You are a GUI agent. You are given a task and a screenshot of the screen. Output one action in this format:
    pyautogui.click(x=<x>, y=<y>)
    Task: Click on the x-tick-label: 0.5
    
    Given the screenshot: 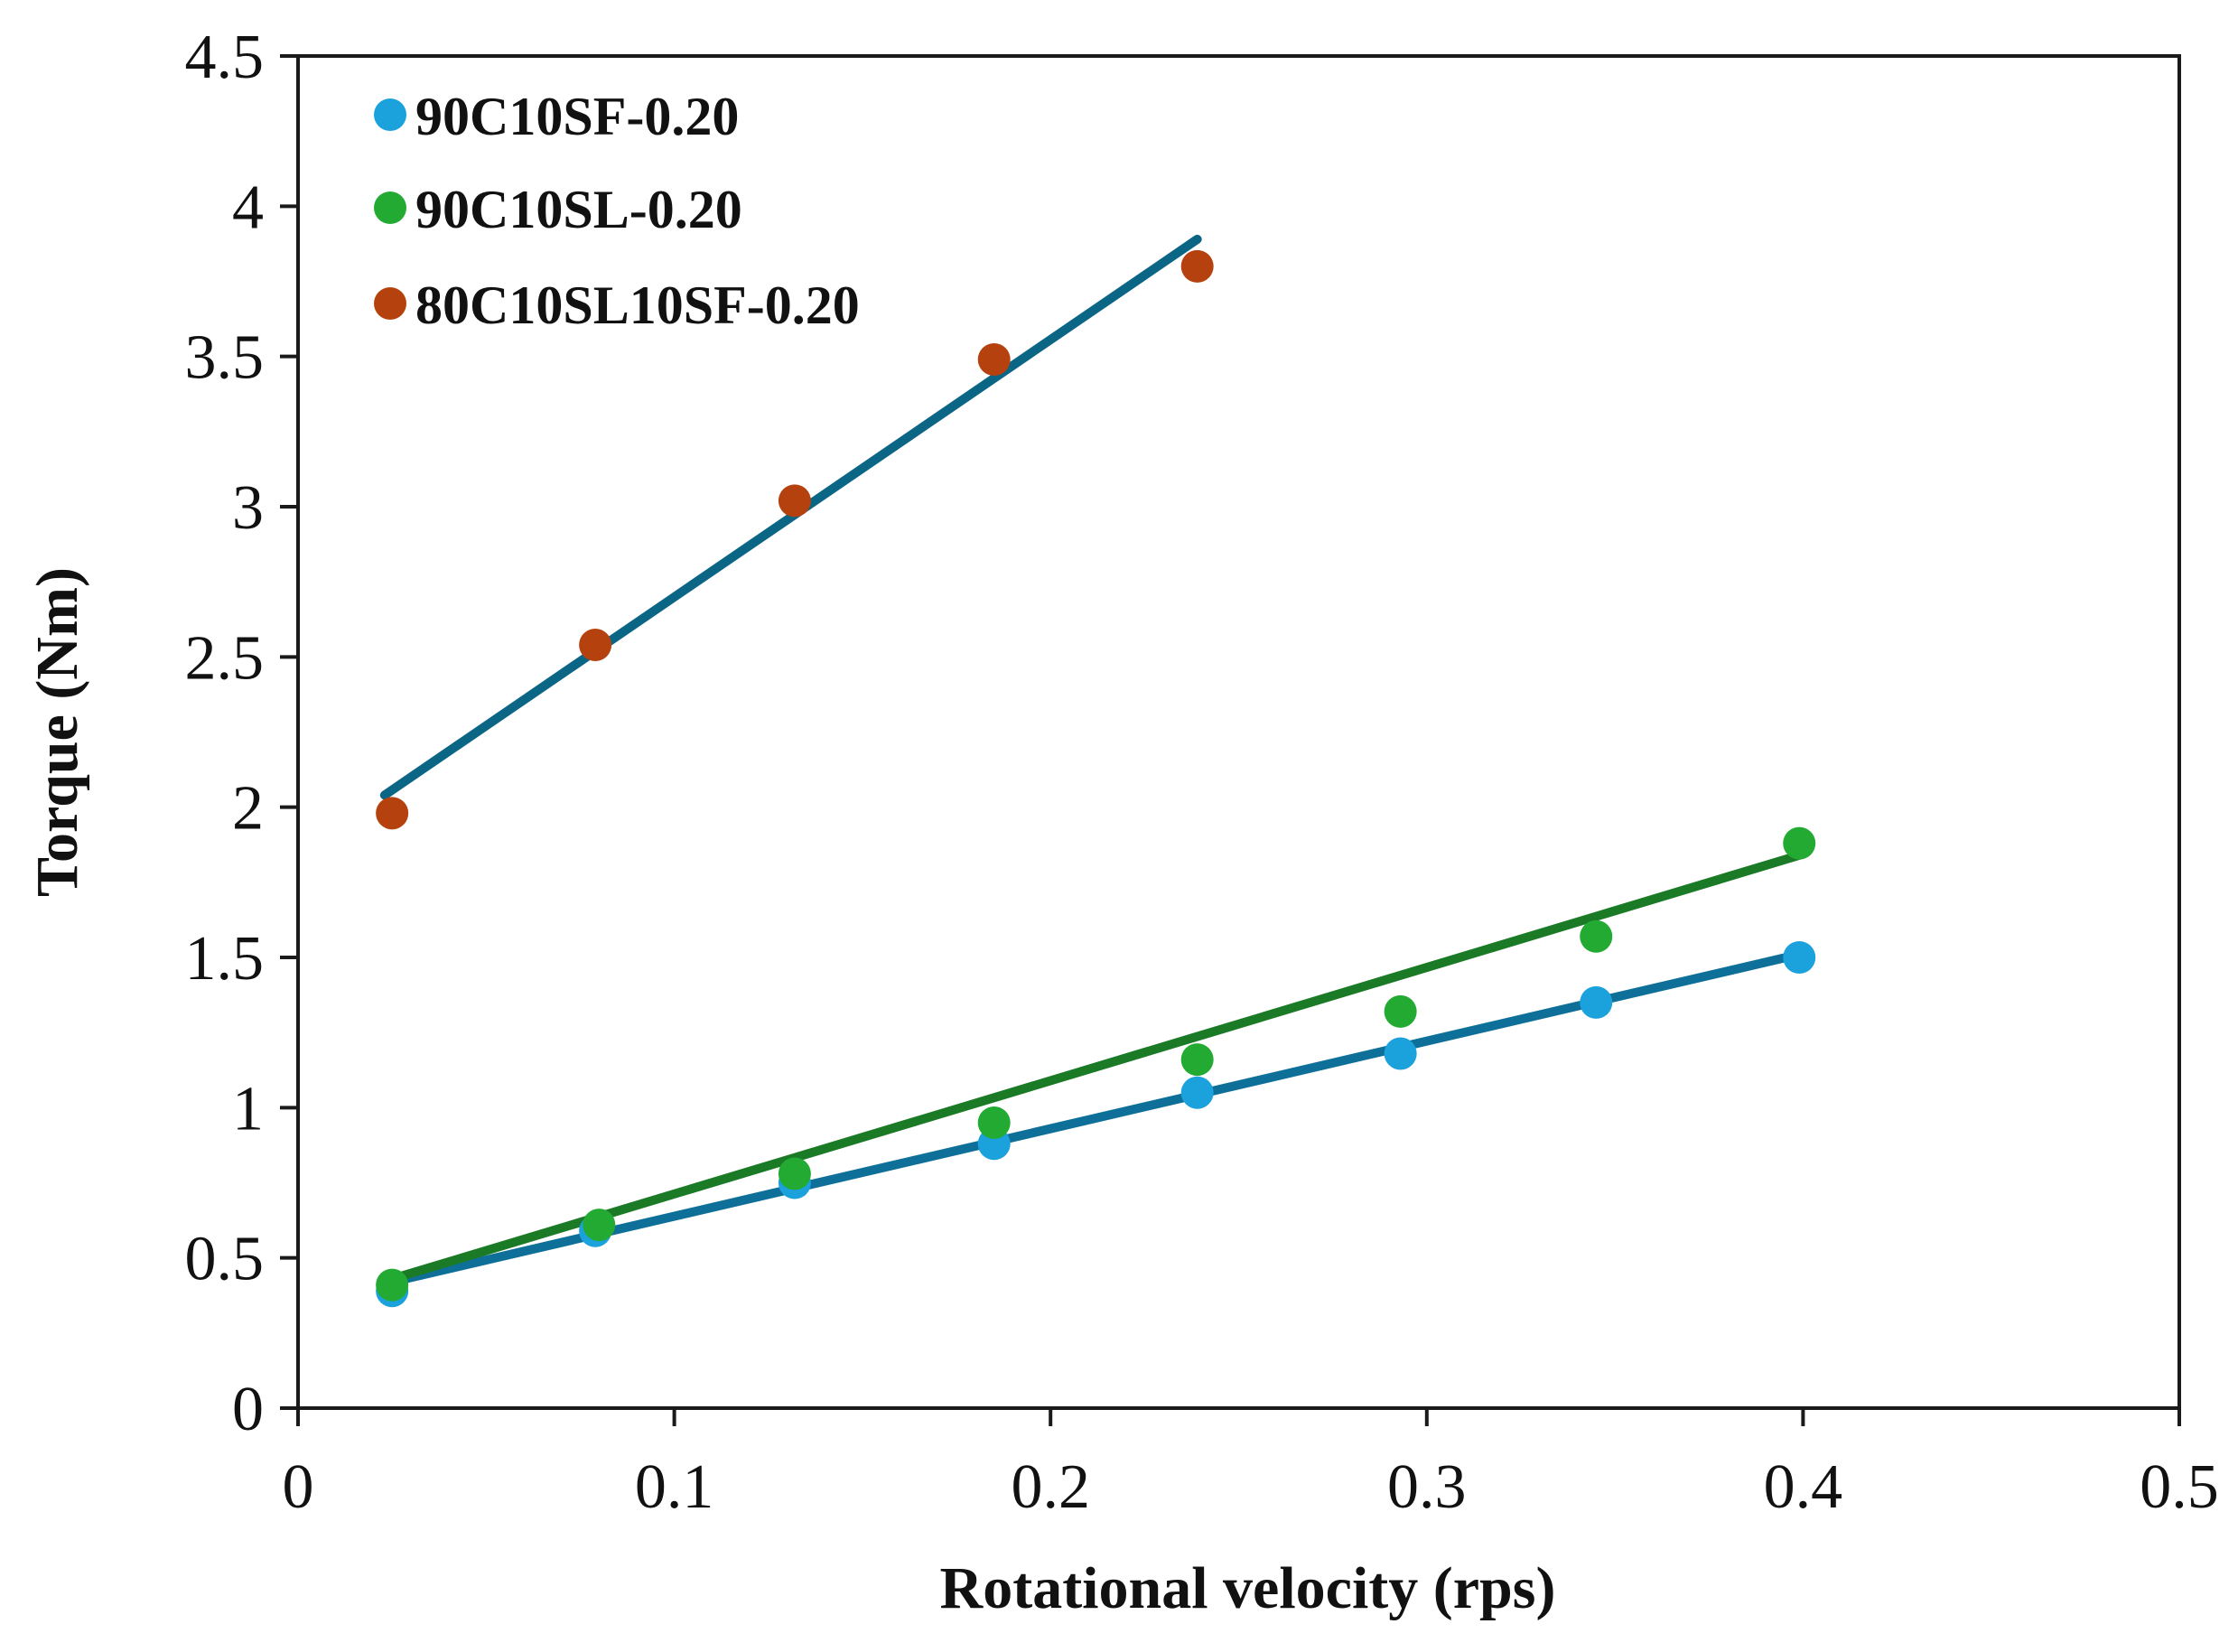 What is the action you would take?
    pyautogui.click(x=2179, y=1487)
    